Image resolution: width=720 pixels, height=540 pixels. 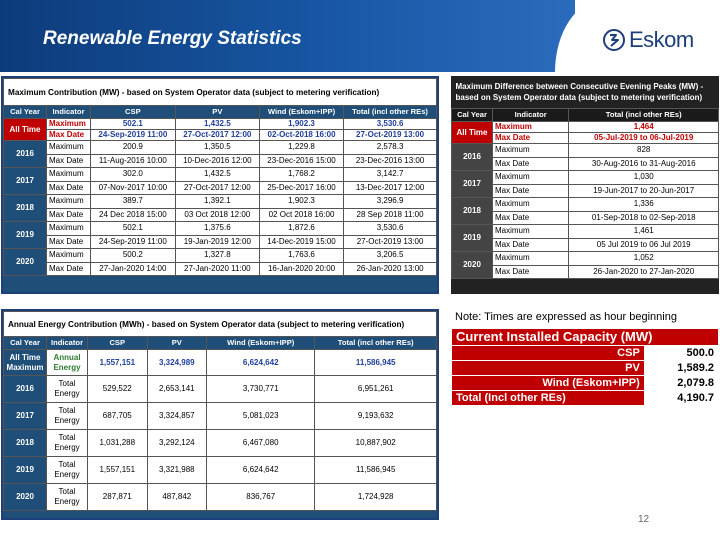 I want to click on col-header: PV, so click(x=217, y=112).